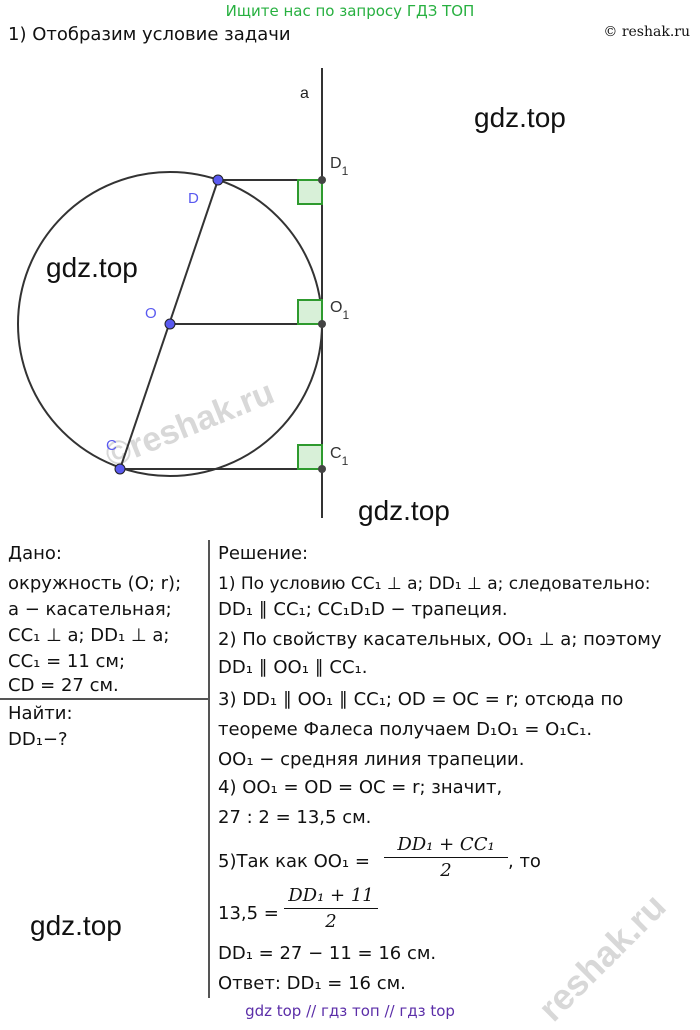 This screenshot has height=1030, width=700. What do you see at coordinates (371, 759) in the screenshot?
I see `solution-line-7: OO₁ − средняя линия трапеции.` at bounding box center [371, 759].